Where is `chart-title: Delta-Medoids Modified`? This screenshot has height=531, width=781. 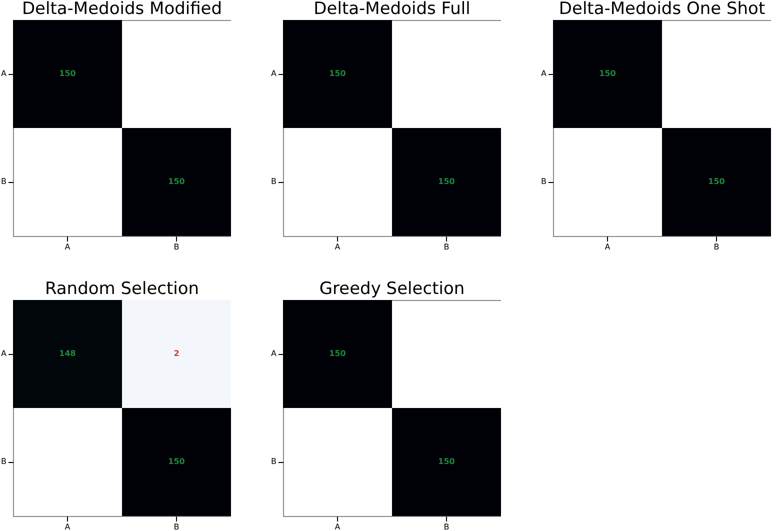 chart-title: Delta-Medoids Modified is located at coordinates (122, 9).